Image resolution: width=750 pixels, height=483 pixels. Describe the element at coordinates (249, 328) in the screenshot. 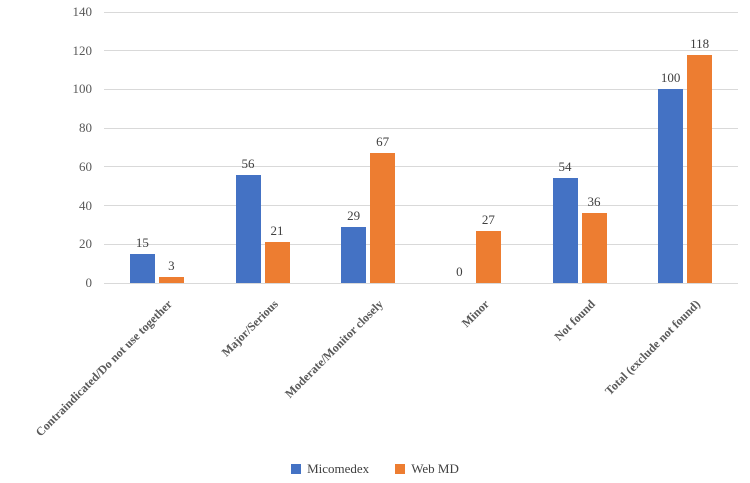

I see `category-label: Major/Serious` at that location.